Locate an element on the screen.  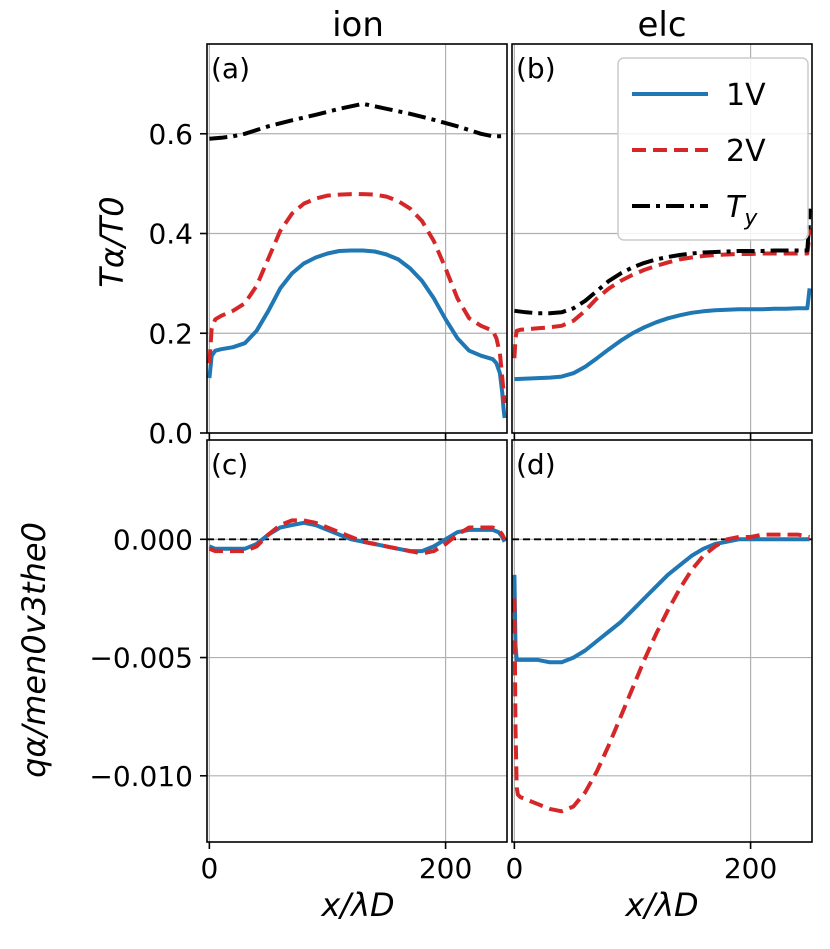
panel-label-a: (a) is located at coordinates (230, 68).